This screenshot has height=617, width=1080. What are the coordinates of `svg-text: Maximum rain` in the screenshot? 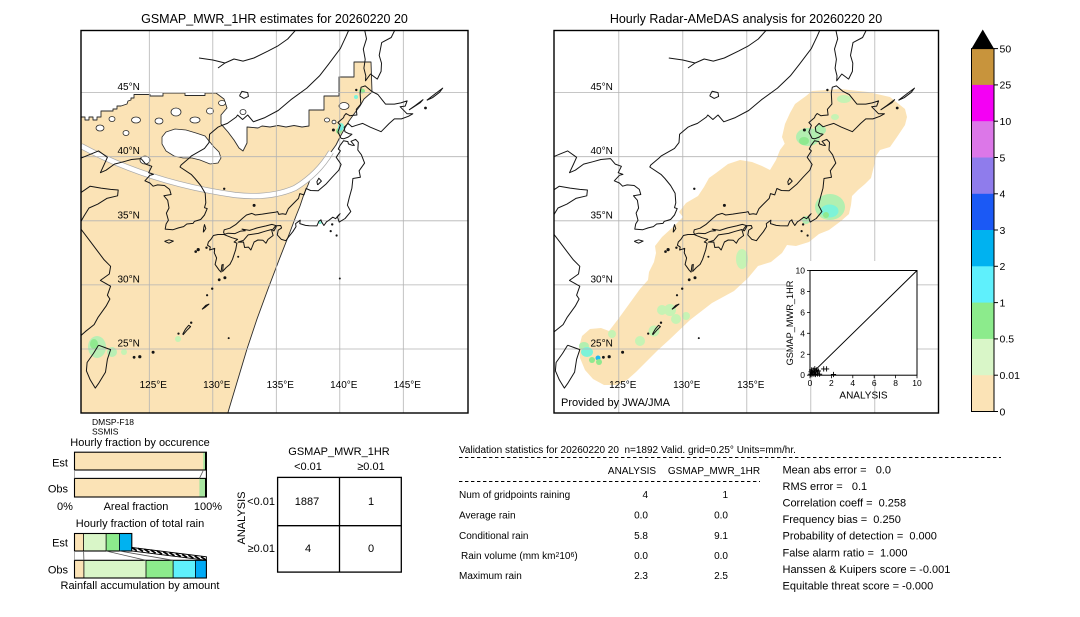 It's located at (490, 576).